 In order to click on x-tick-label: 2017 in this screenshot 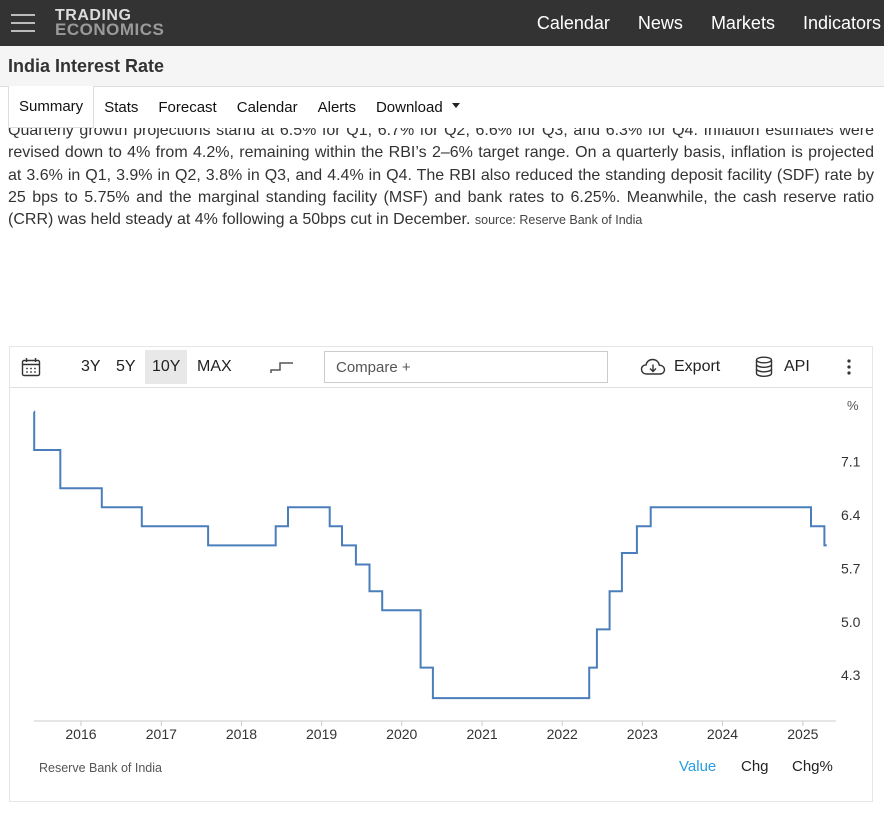, I will do `click(161, 734)`.